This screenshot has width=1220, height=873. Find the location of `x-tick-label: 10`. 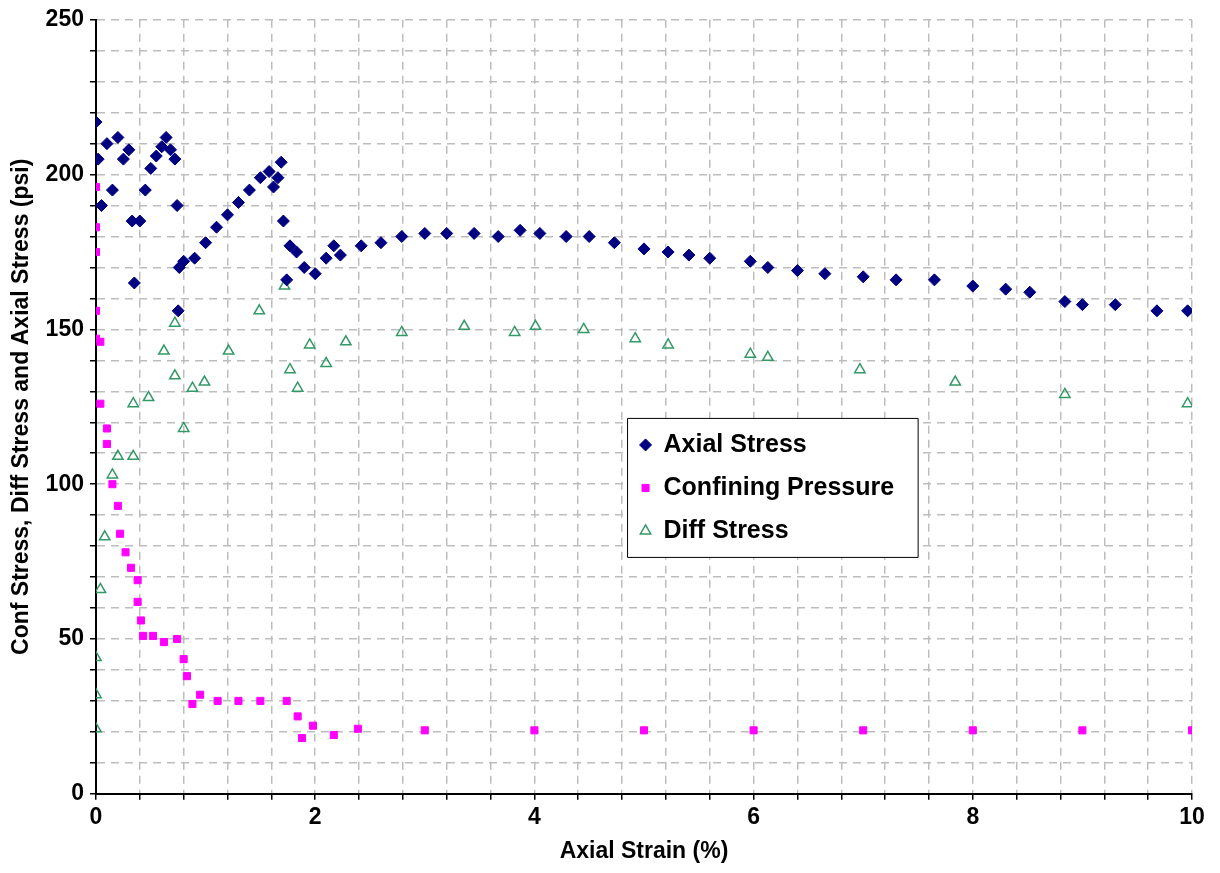

x-tick-label: 10 is located at coordinates (1192, 815).